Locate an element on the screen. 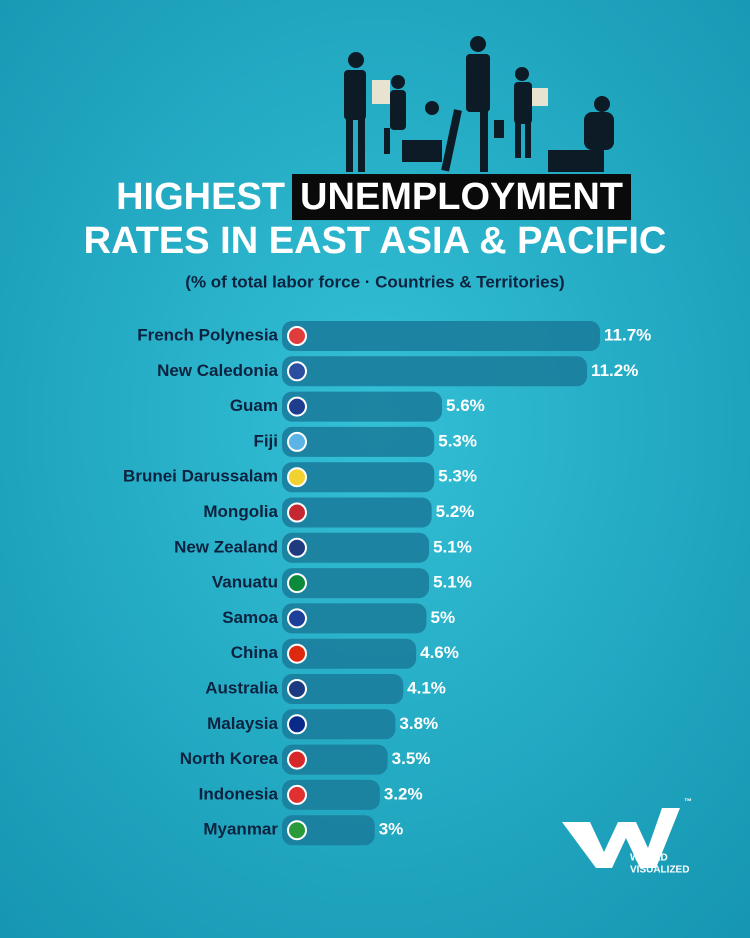  category-label: Australia is located at coordinates (241, 687).